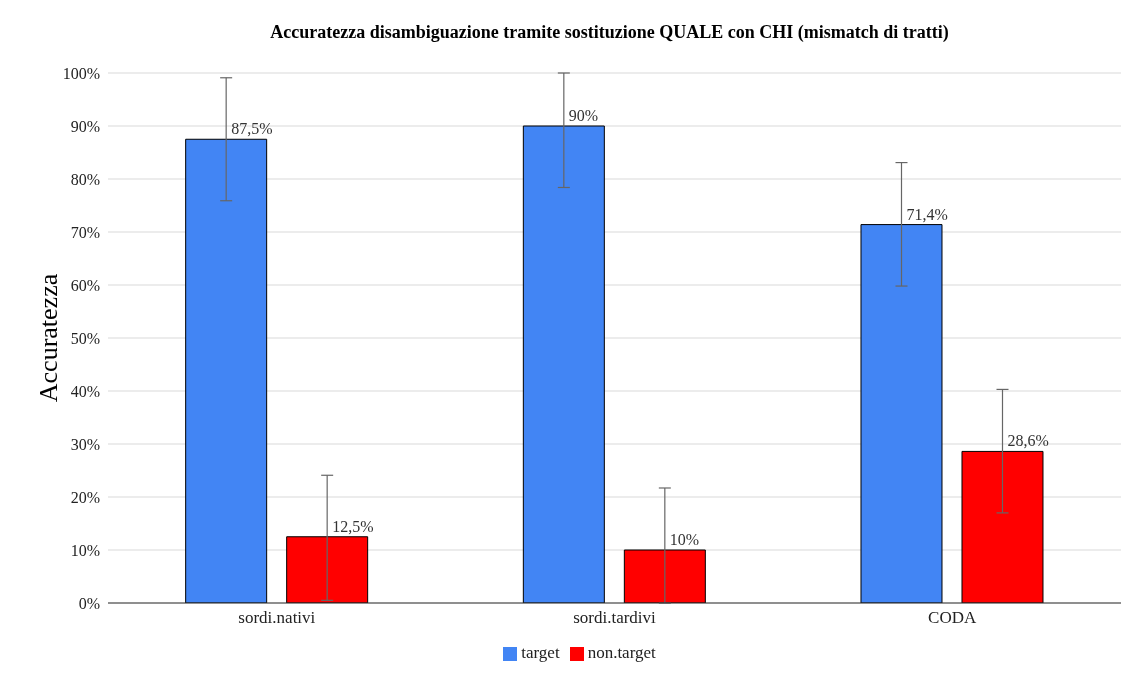  What do you see at coordinates (85, 126) in the screenshot?
I see `y-tick-label: 90%` at bounding box center [85, 126].